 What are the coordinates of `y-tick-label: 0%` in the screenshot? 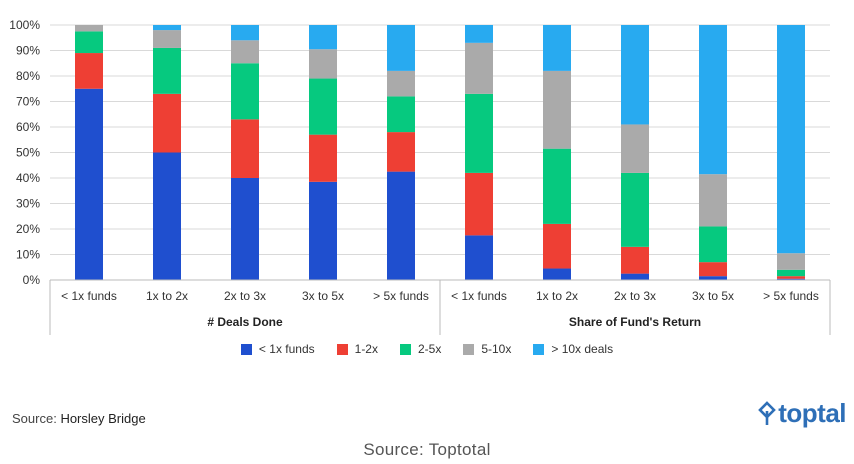 It's located at (32, 280).